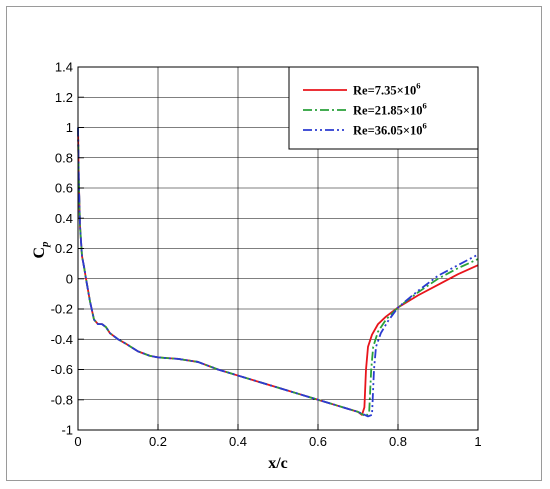  Describe the element at coordinates (69, 127) in the screenshot. I see `y-tick-label: 1` at that location.